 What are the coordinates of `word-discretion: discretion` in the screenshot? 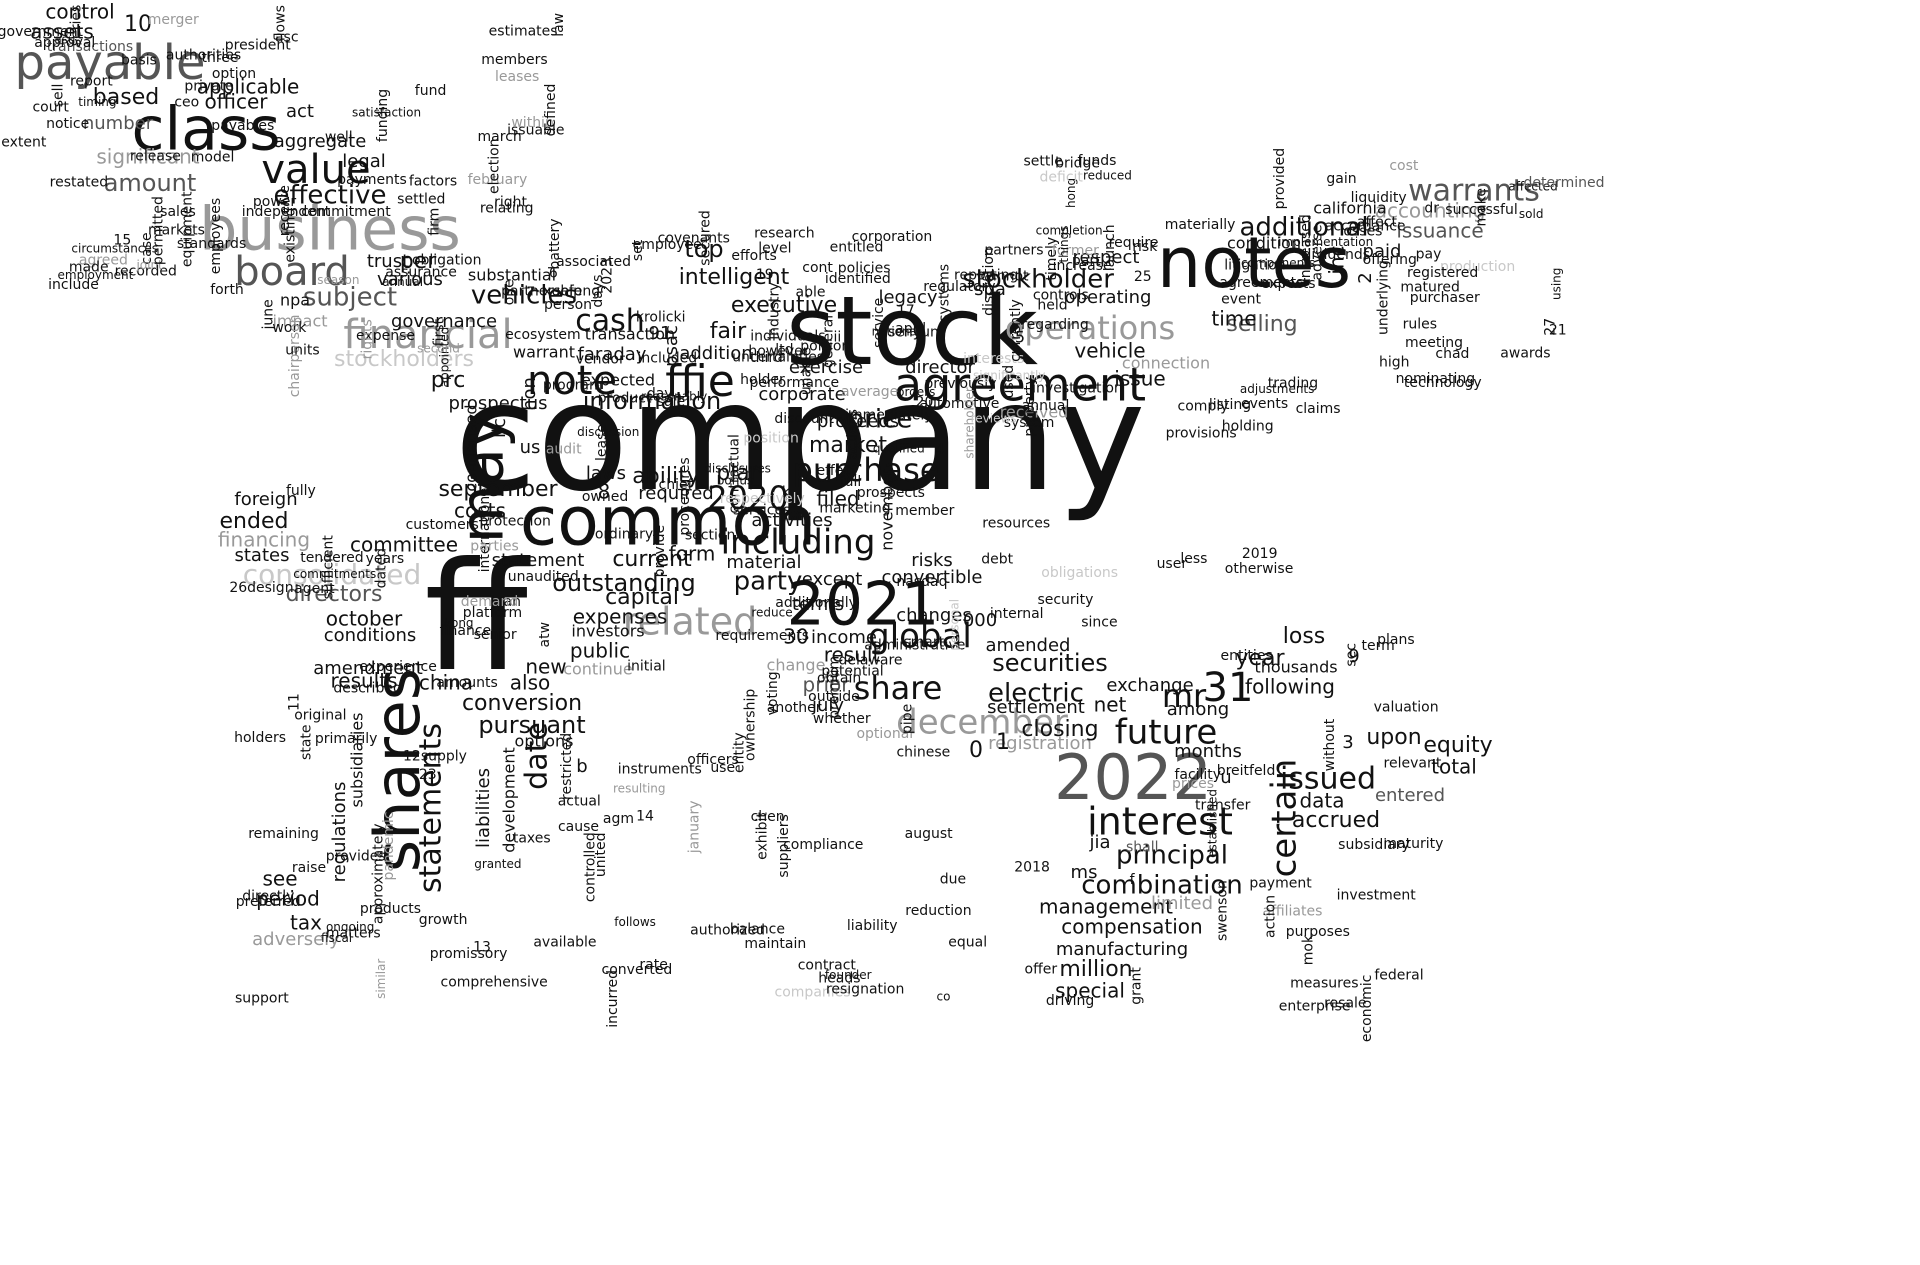 It's located at (989, 281).